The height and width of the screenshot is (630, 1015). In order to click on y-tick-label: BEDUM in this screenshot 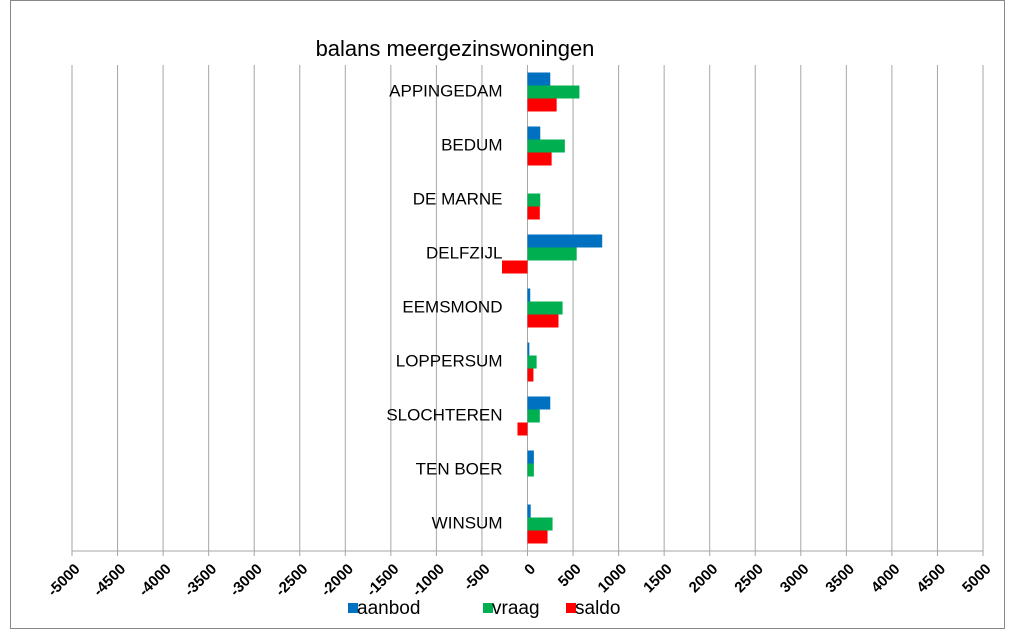, I will do `click(471, 144)`.